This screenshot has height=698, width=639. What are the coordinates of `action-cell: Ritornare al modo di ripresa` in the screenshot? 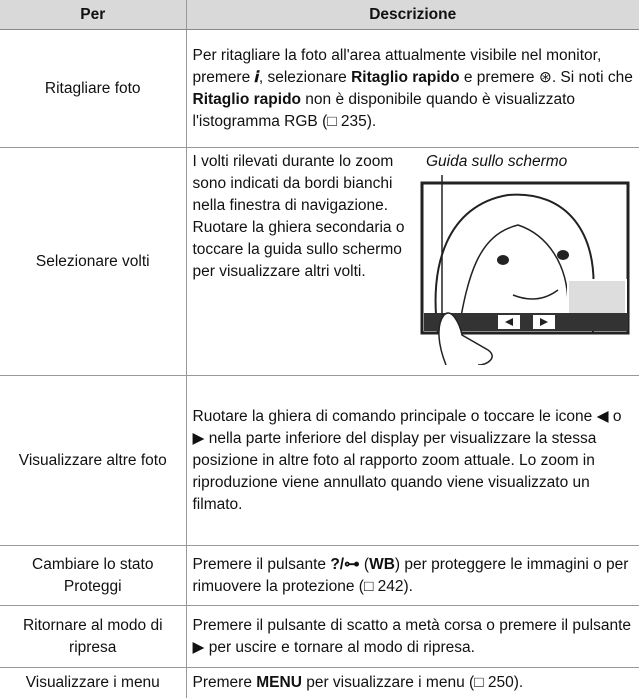 It's located at (93, 636).